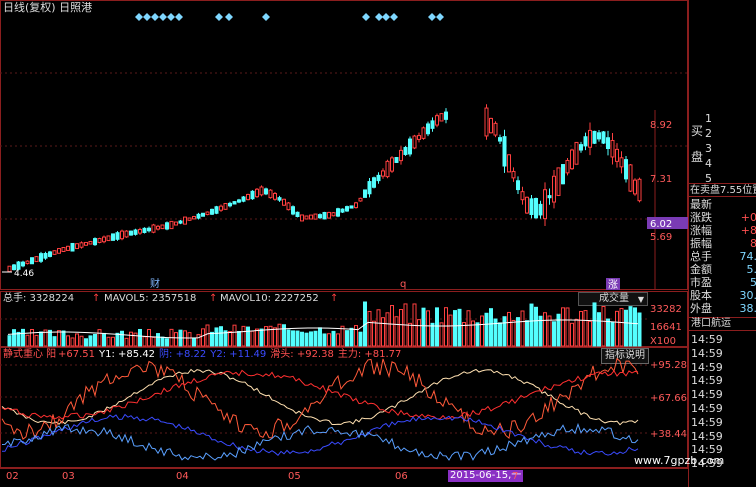 Image resolution: width=756 pixels, height=487 pixels. What do you see at coordinates (294, 476) in the screenshot?
I see `x-label-05: 05` at bounding box center [294, 476].